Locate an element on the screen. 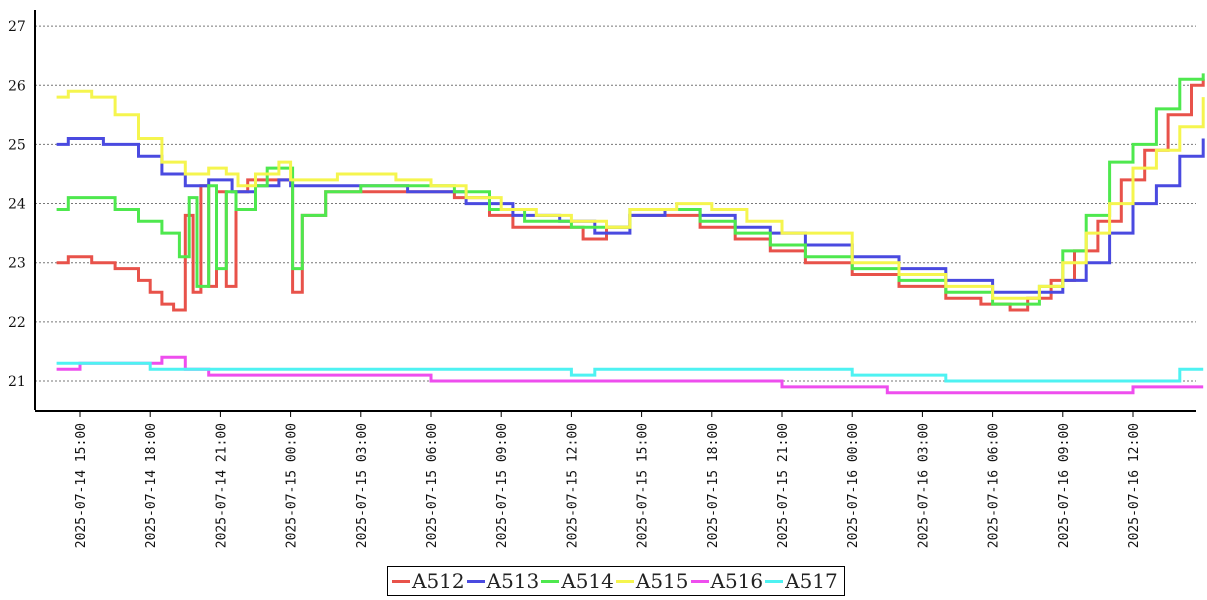  y-tick-label: 24 is located at coordinates (17, 205).